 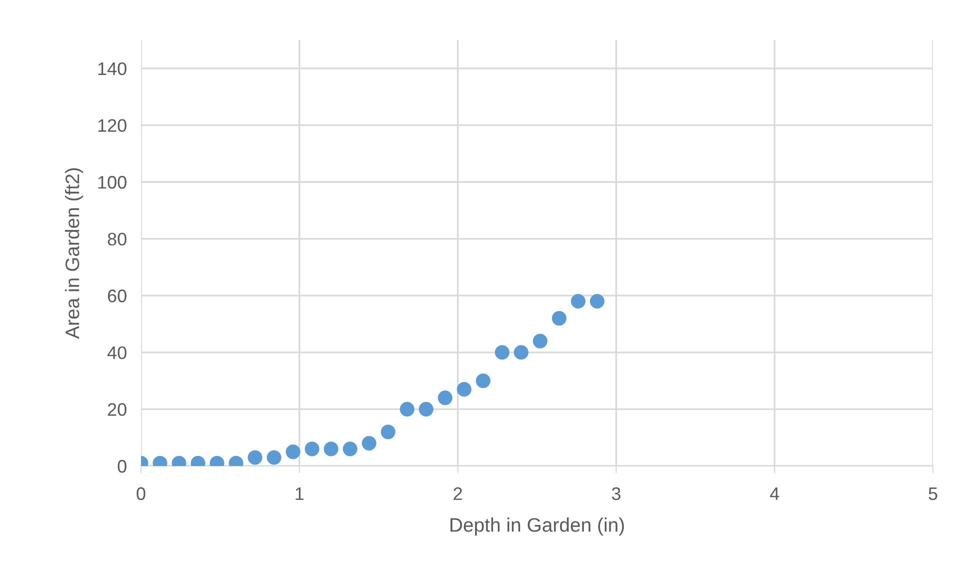 What do you see at coordinates (112, 125) in the screenshot?
I see `y-tick-label: 120` at bounding box center [112, 125].